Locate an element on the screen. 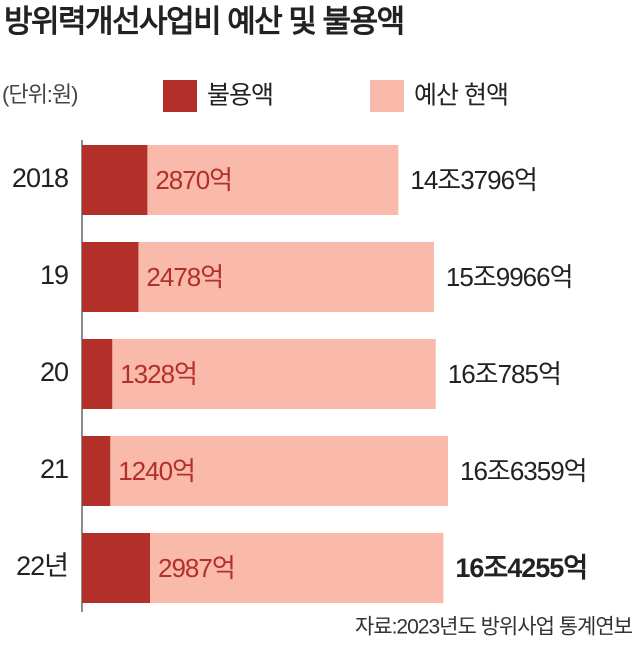 The height and width of the screenshot is (645, 638). unused-label: 2478억 is located at coordinates (184, 277).